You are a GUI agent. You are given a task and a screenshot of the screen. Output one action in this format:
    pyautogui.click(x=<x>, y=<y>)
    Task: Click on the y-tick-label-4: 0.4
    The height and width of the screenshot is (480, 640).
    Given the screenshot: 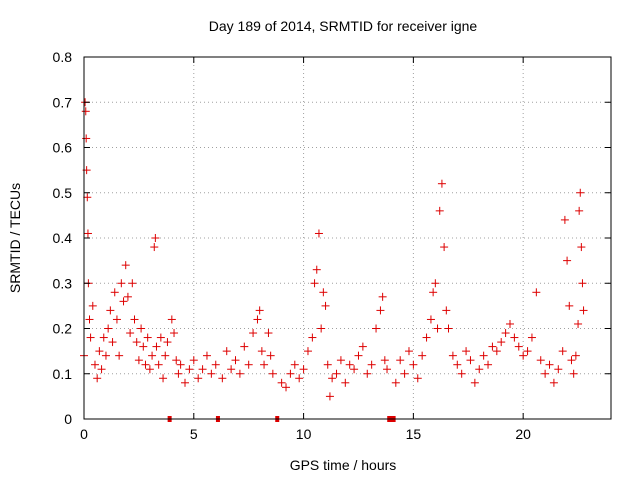 What is the action you would take?
    pyautogui.click(x=63, y=238)
    